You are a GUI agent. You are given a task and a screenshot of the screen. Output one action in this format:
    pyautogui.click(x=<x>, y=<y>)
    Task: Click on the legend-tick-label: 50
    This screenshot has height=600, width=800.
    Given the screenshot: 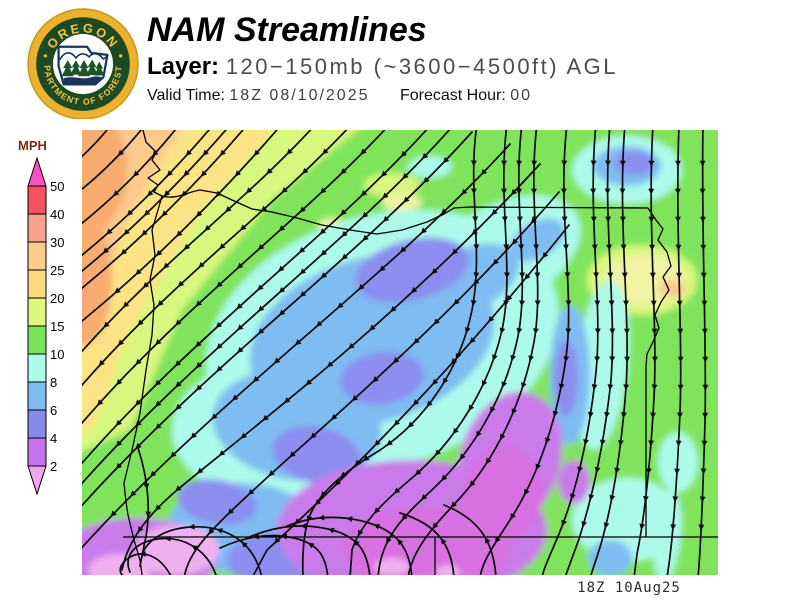 What is the action you would take?
    pyautogui.click(x=57, y=186)
    